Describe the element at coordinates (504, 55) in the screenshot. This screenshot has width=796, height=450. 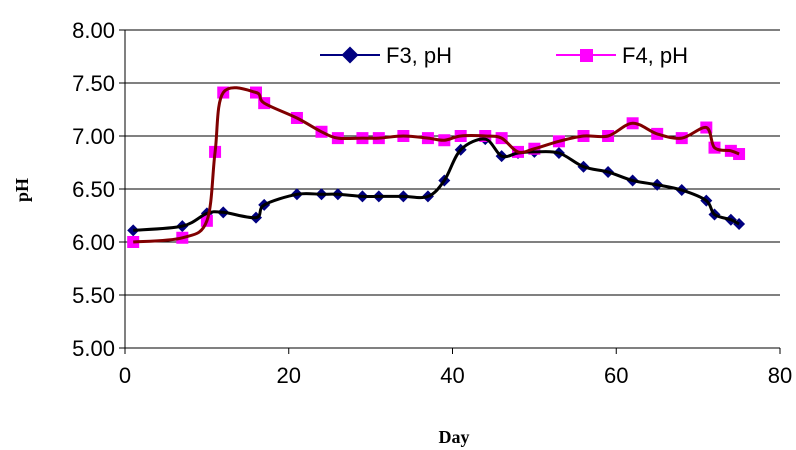
I see `legend: F3, pH F4, pH` at that location.